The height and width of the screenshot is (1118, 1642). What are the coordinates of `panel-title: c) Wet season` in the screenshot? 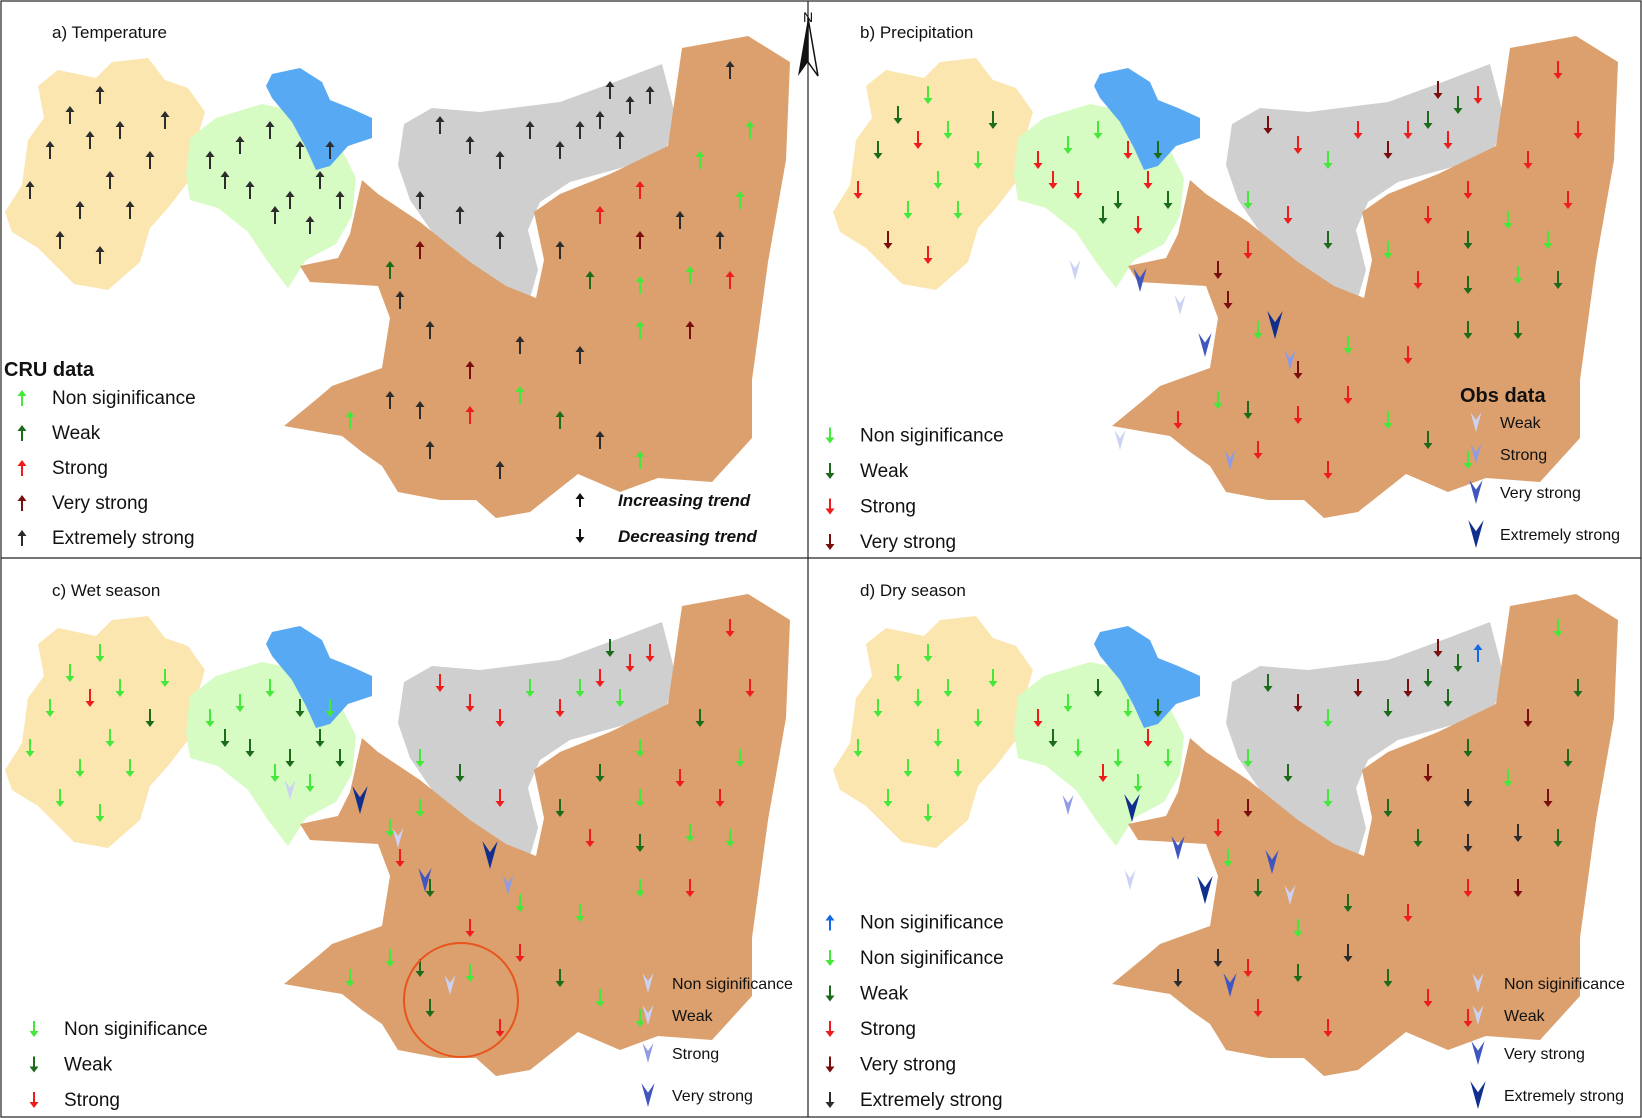 It's located at (106, 590).